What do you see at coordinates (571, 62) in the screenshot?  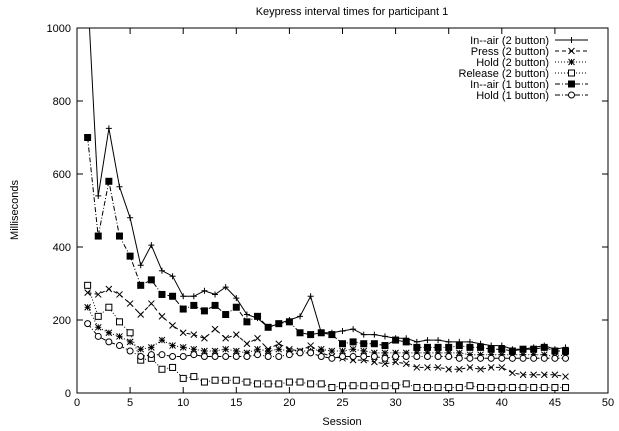 I see `legend-marker` at bounding box center [571, 62].